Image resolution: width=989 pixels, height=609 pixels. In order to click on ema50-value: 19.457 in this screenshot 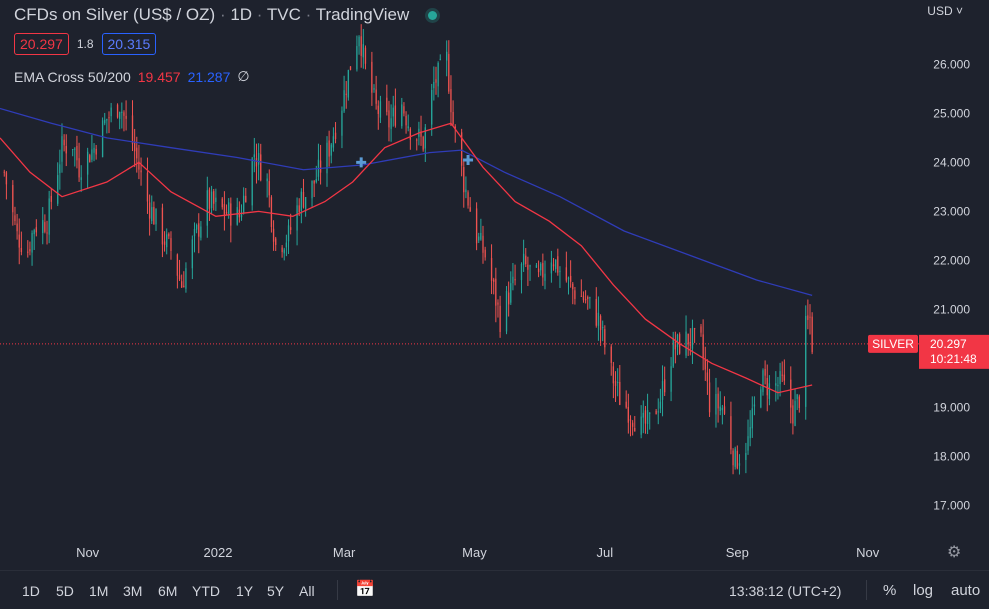, I will do `click(159, 76)`.